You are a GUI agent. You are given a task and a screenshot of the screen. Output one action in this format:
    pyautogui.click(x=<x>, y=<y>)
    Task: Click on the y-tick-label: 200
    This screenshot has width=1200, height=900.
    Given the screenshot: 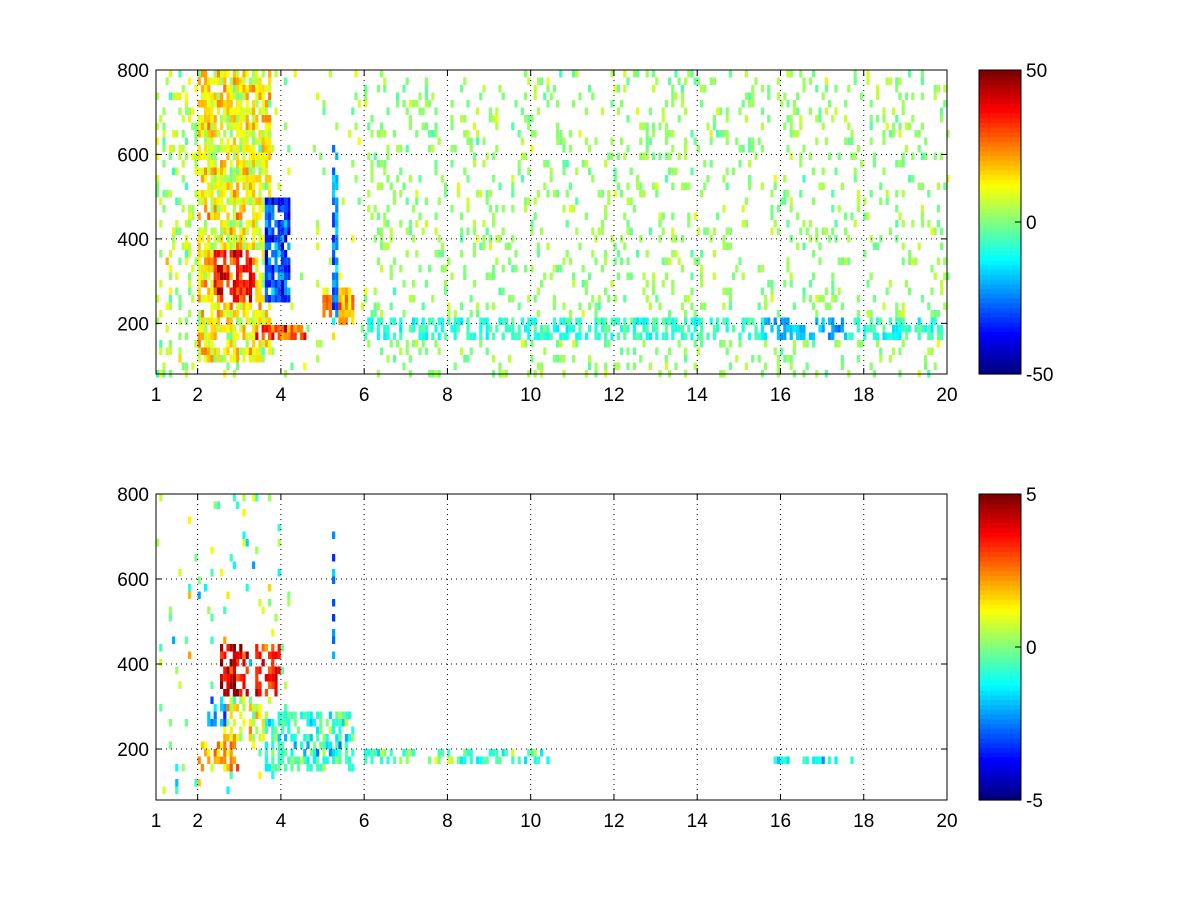 What is the action you would take?
    pyautogui.click(x=133, y=324)
    